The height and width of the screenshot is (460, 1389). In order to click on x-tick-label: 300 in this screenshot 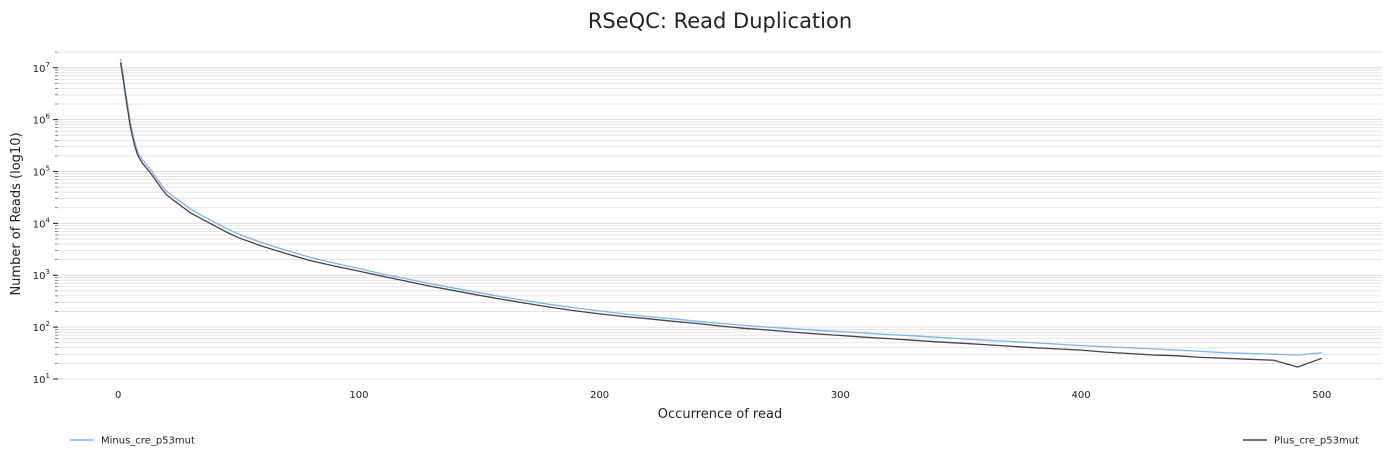, I will do `click(840, 395)`.